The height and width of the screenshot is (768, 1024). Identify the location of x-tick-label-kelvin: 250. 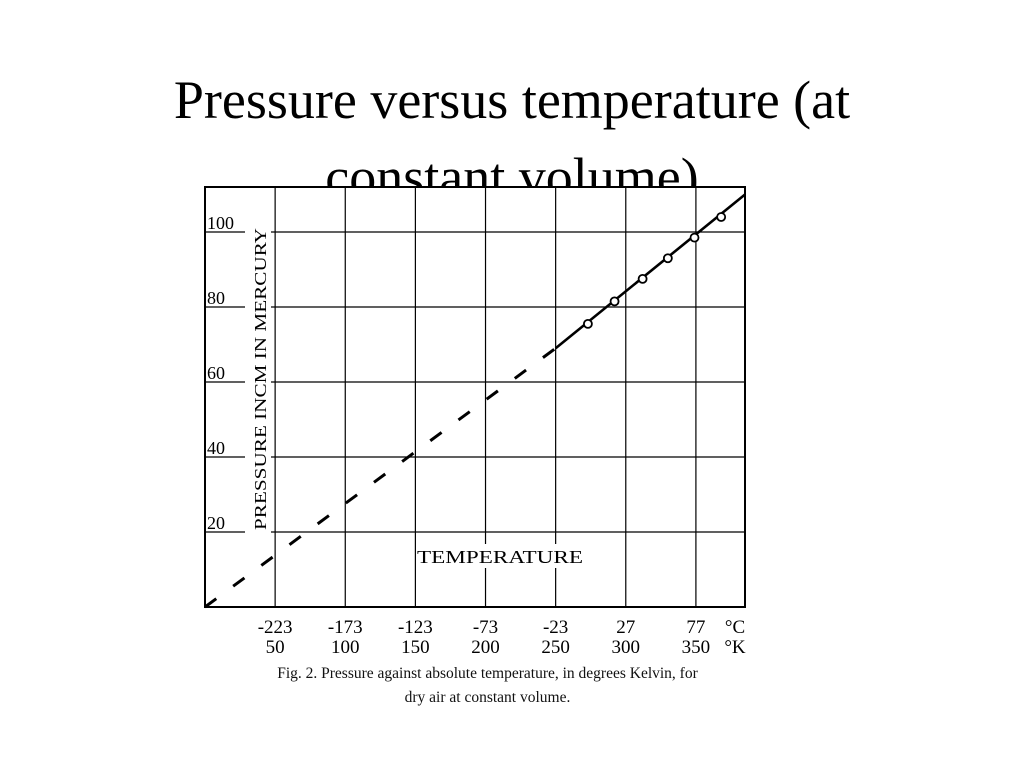
(555, 647).